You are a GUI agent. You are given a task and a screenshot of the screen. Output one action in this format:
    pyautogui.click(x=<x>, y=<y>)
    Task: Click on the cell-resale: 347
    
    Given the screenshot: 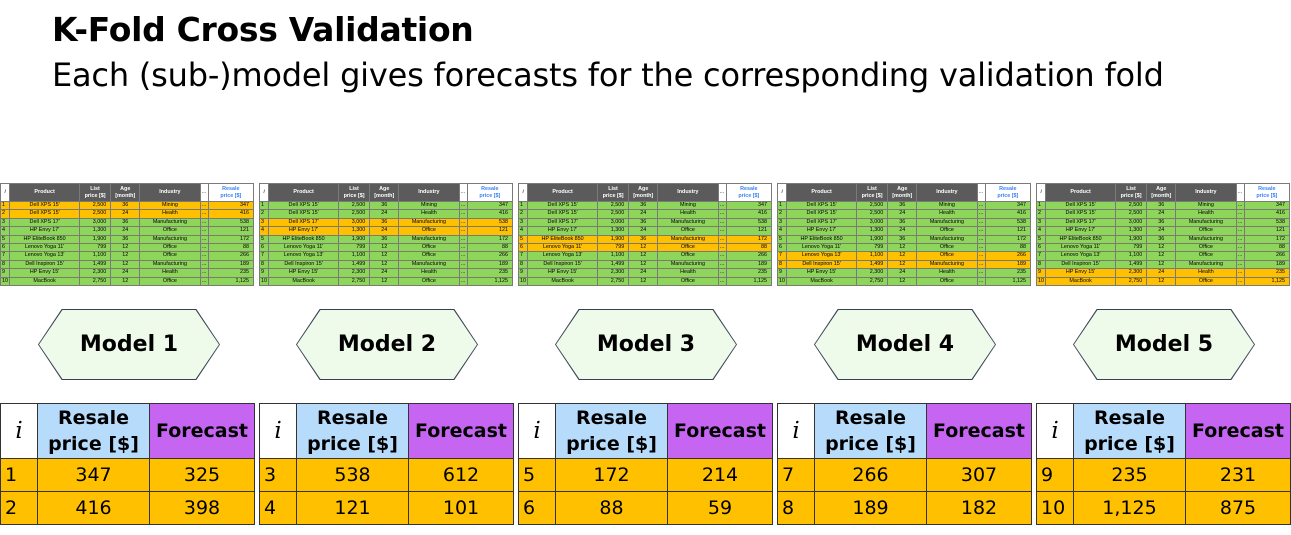 What is the action you would take?
    pyautogui.click(x=231, y=205)
    